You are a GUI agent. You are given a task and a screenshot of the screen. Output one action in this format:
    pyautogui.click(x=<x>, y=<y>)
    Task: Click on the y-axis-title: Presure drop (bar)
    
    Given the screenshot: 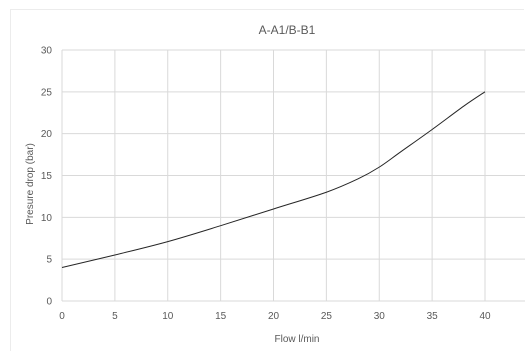 What is the action you would take?
    pyautogui.click(x=30, y=184)
    